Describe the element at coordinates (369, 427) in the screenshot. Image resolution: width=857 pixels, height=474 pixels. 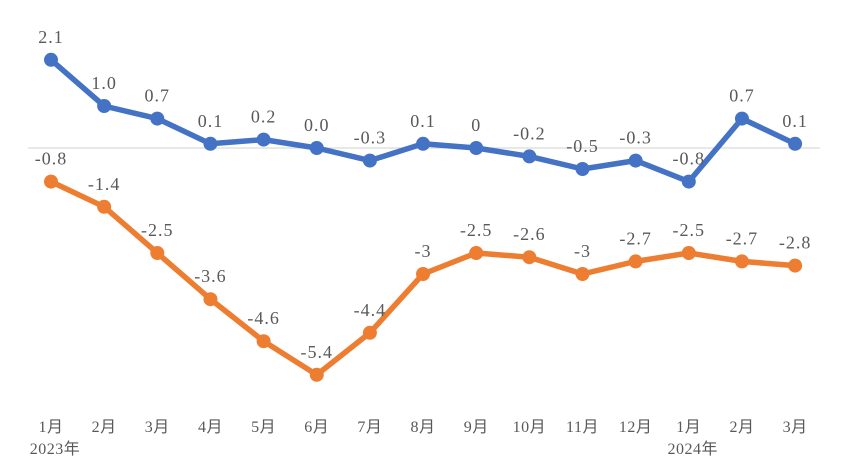
I see `x-axis-label: 7月` at that location.